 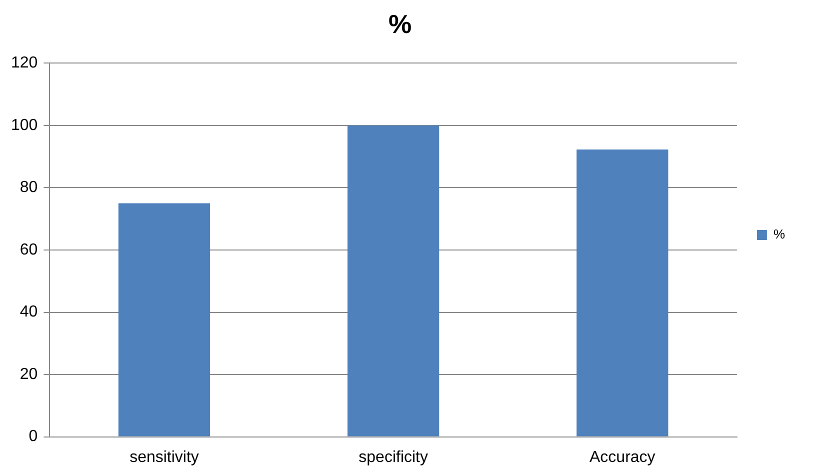 What do you see at coordinates (29, 187) in the screenshot?
I see `y-tick-label: 80` at bounding box center [29, 187].